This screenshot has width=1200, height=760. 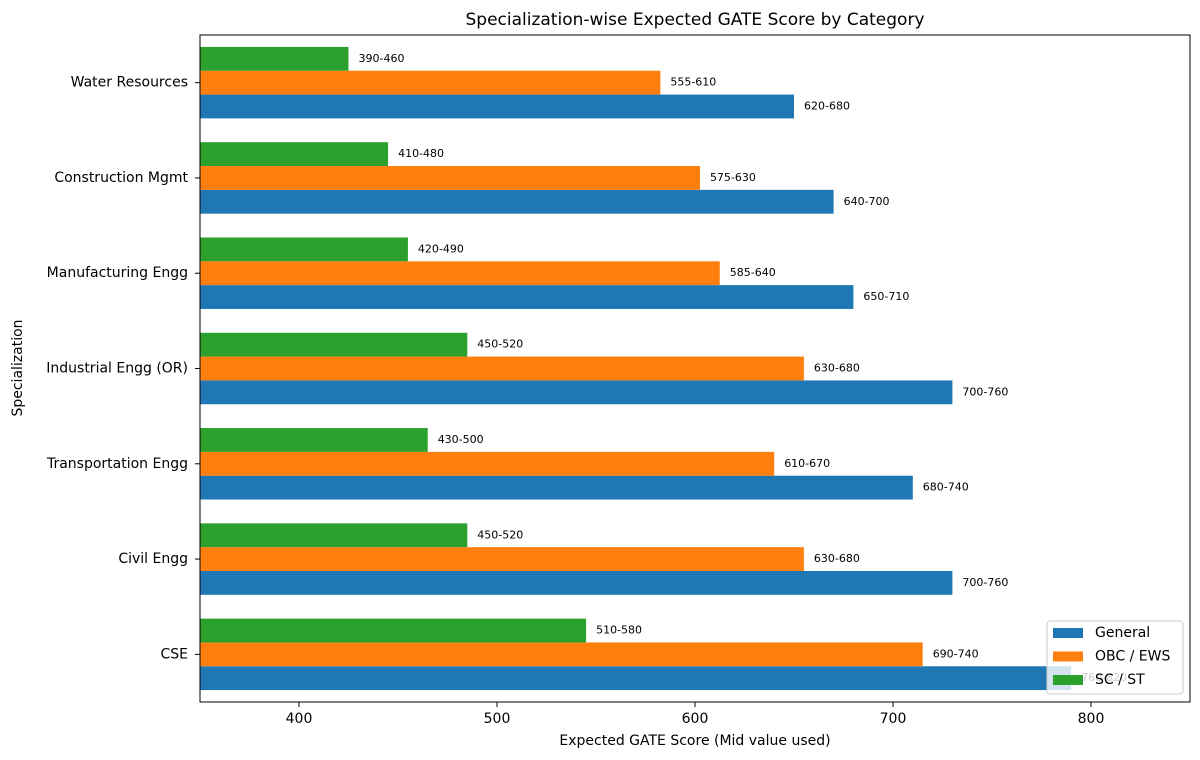 I want to click on value-label: 575-630, so click(x=733, y=177).